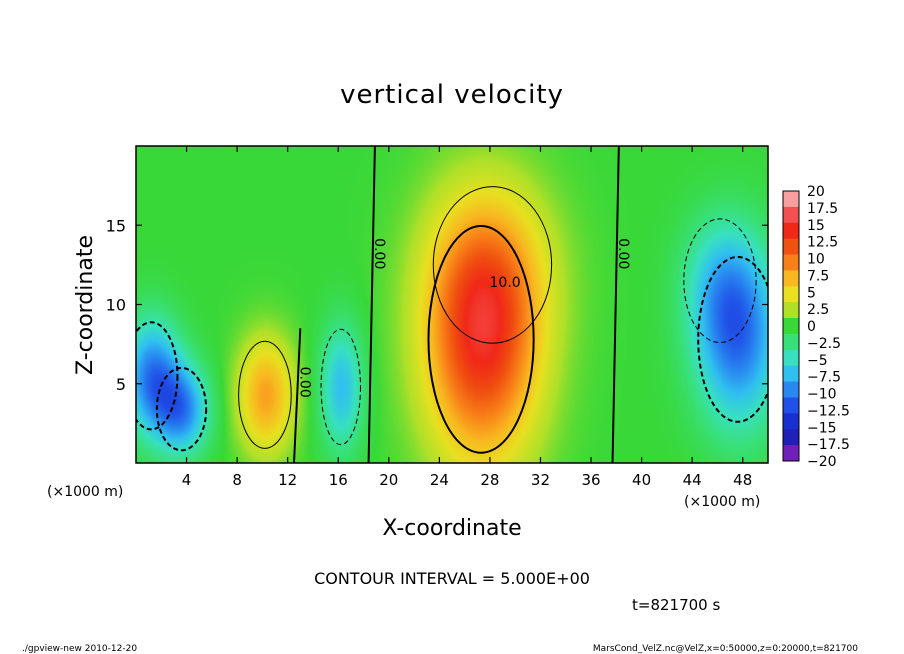 The image size is (904, 654). What do you see at coordinates (824, 344) in the screenshot?
I see `colorbar-label: −2.5` at bounding box center [824, 344].